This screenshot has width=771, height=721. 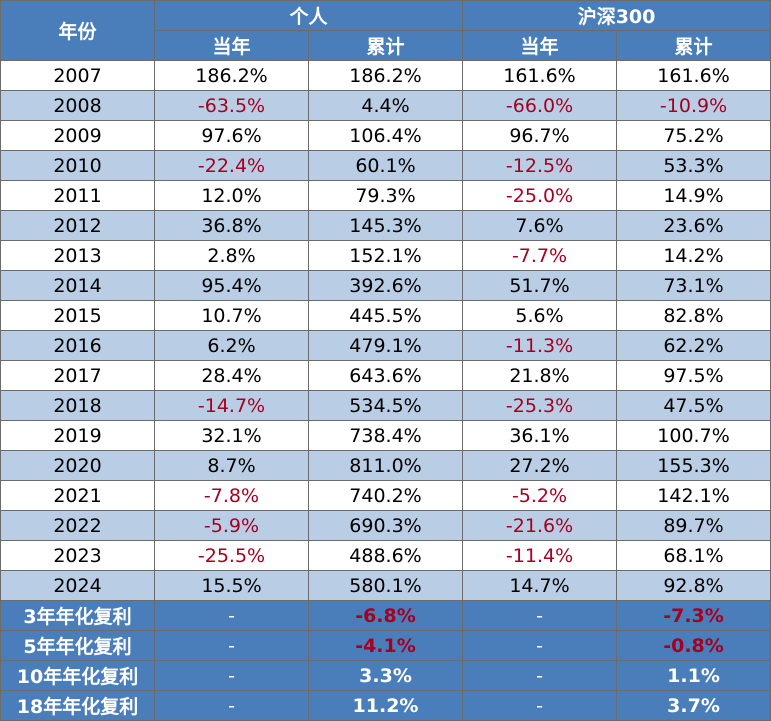 I want to click on index-annual-cell: 161.6%, so click(x=540, y=75).